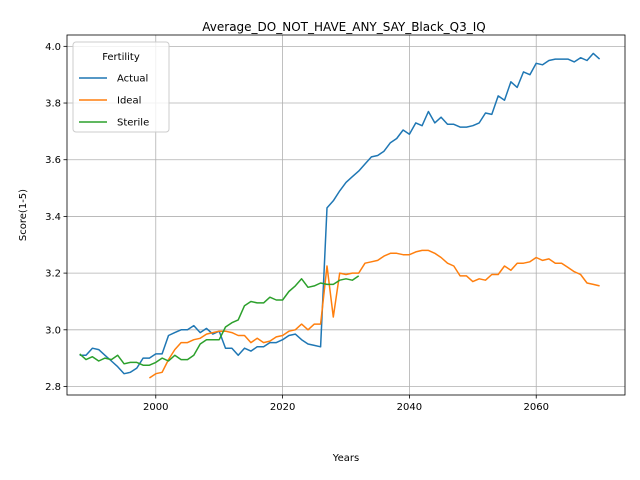 Image resolution: width=640 pixels, height=480 pixels. I want to click on y-axis: 2.8 3.0 3.2 3.4 3.6 3.8 4.0, so click(56, 217).